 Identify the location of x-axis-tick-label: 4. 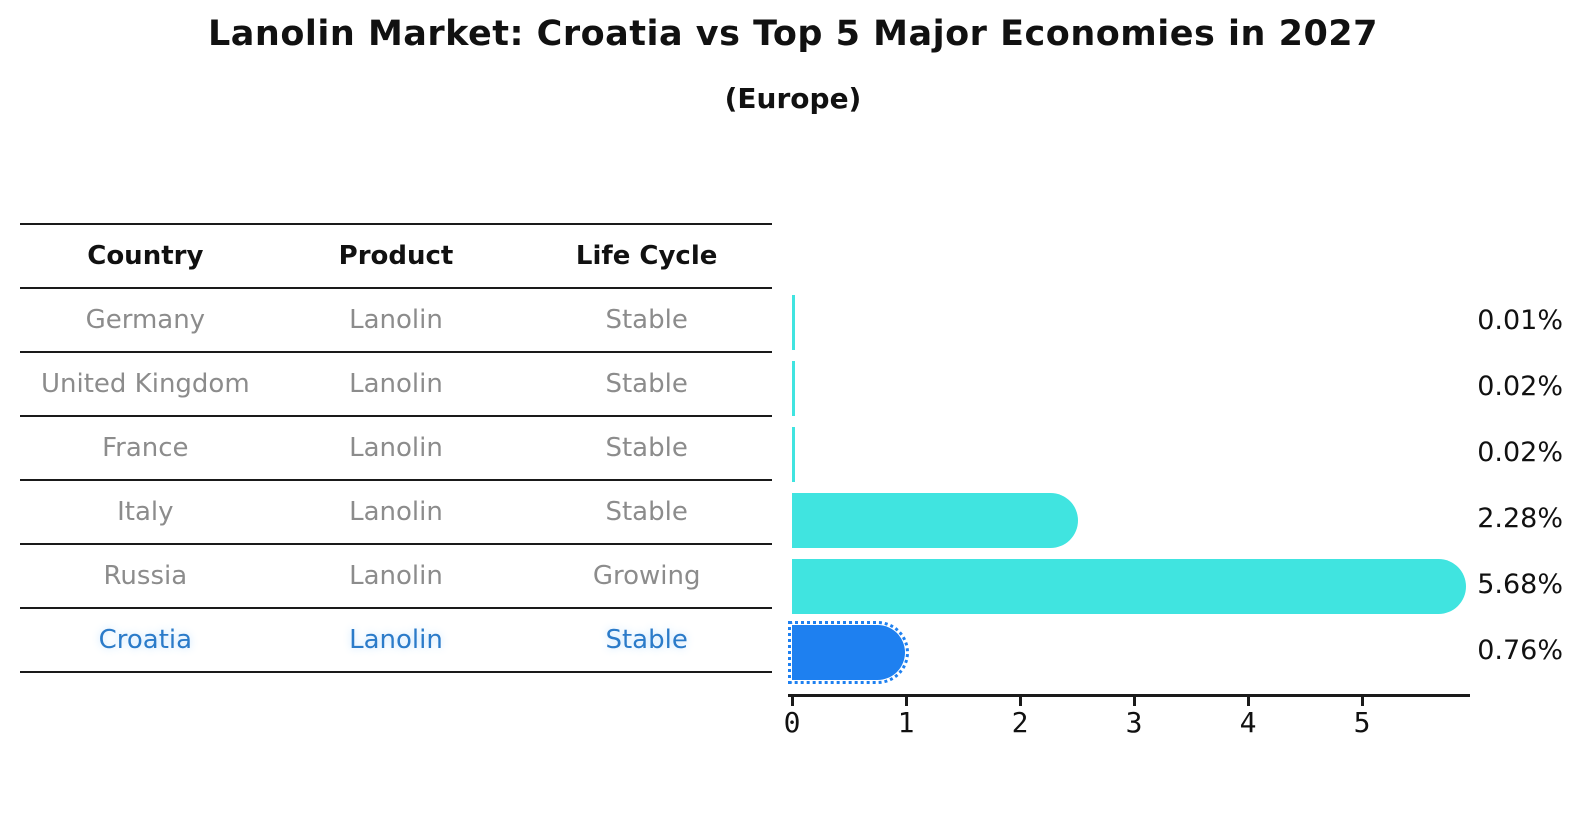
(1248, 722).